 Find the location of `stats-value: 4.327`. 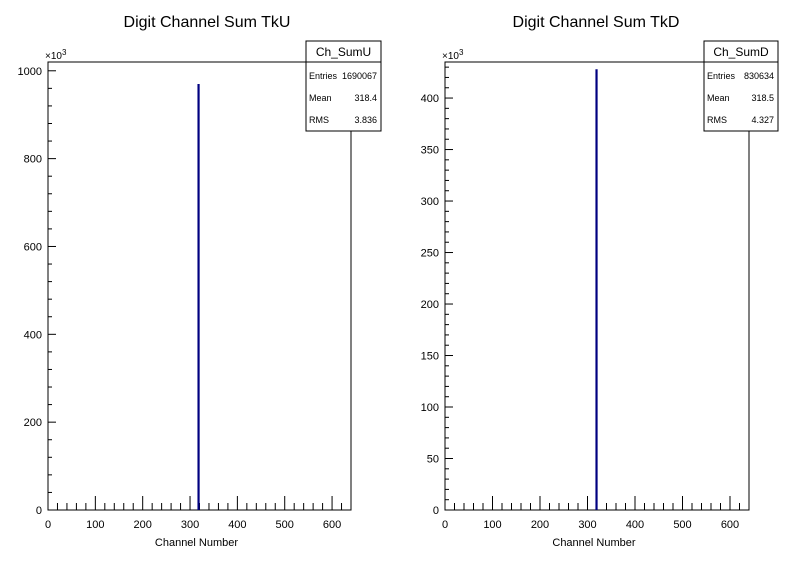

stats-value: 4.327 is located at coordinates (762, 120).